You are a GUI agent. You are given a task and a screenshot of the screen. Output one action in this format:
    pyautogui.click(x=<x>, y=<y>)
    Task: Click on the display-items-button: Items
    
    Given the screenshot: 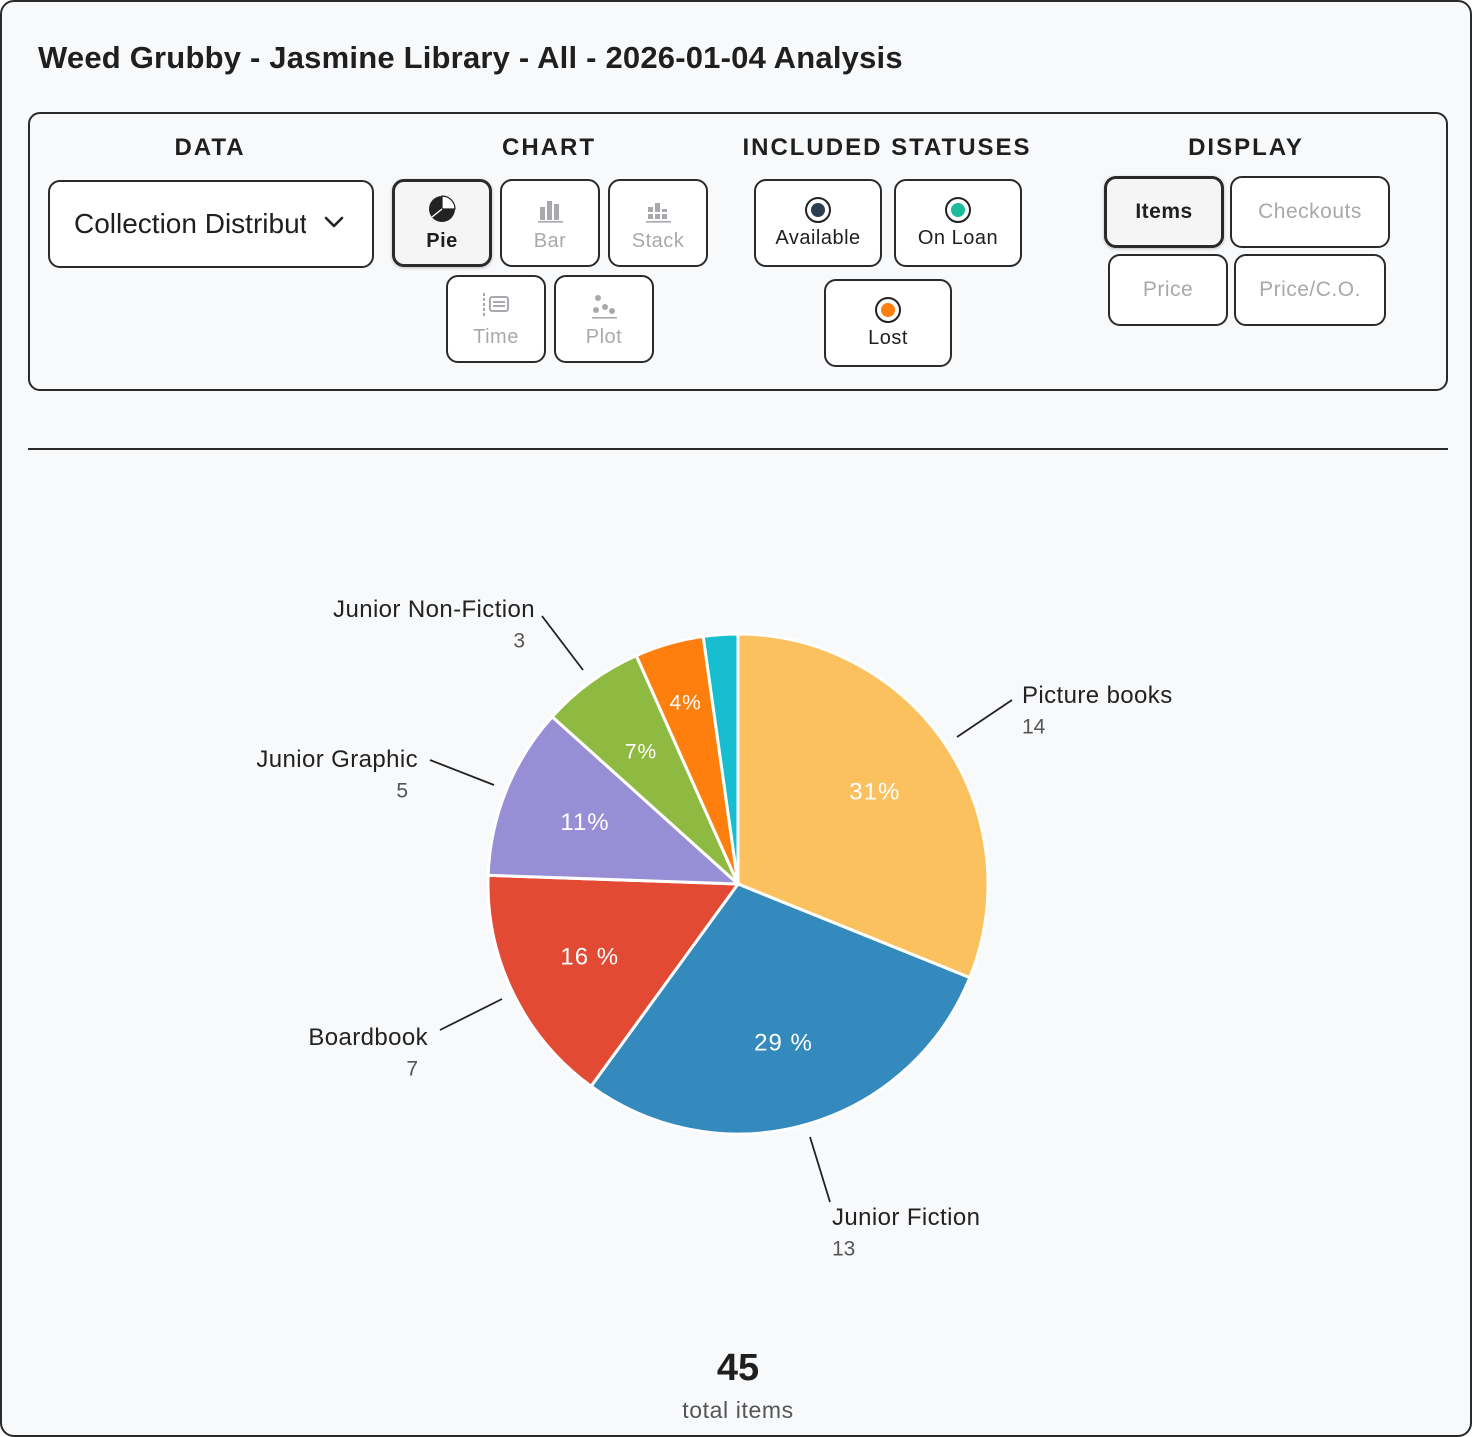 What is the action you would take?
    pyautogui.click(x=1164, y=212)
    